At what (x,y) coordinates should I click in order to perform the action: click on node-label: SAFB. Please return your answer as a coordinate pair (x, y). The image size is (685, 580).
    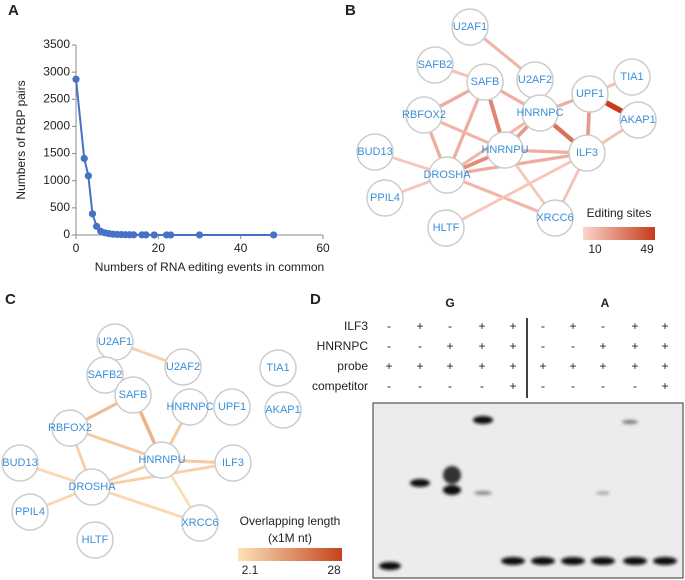
    Looking at the image, I should click on (485, 82).